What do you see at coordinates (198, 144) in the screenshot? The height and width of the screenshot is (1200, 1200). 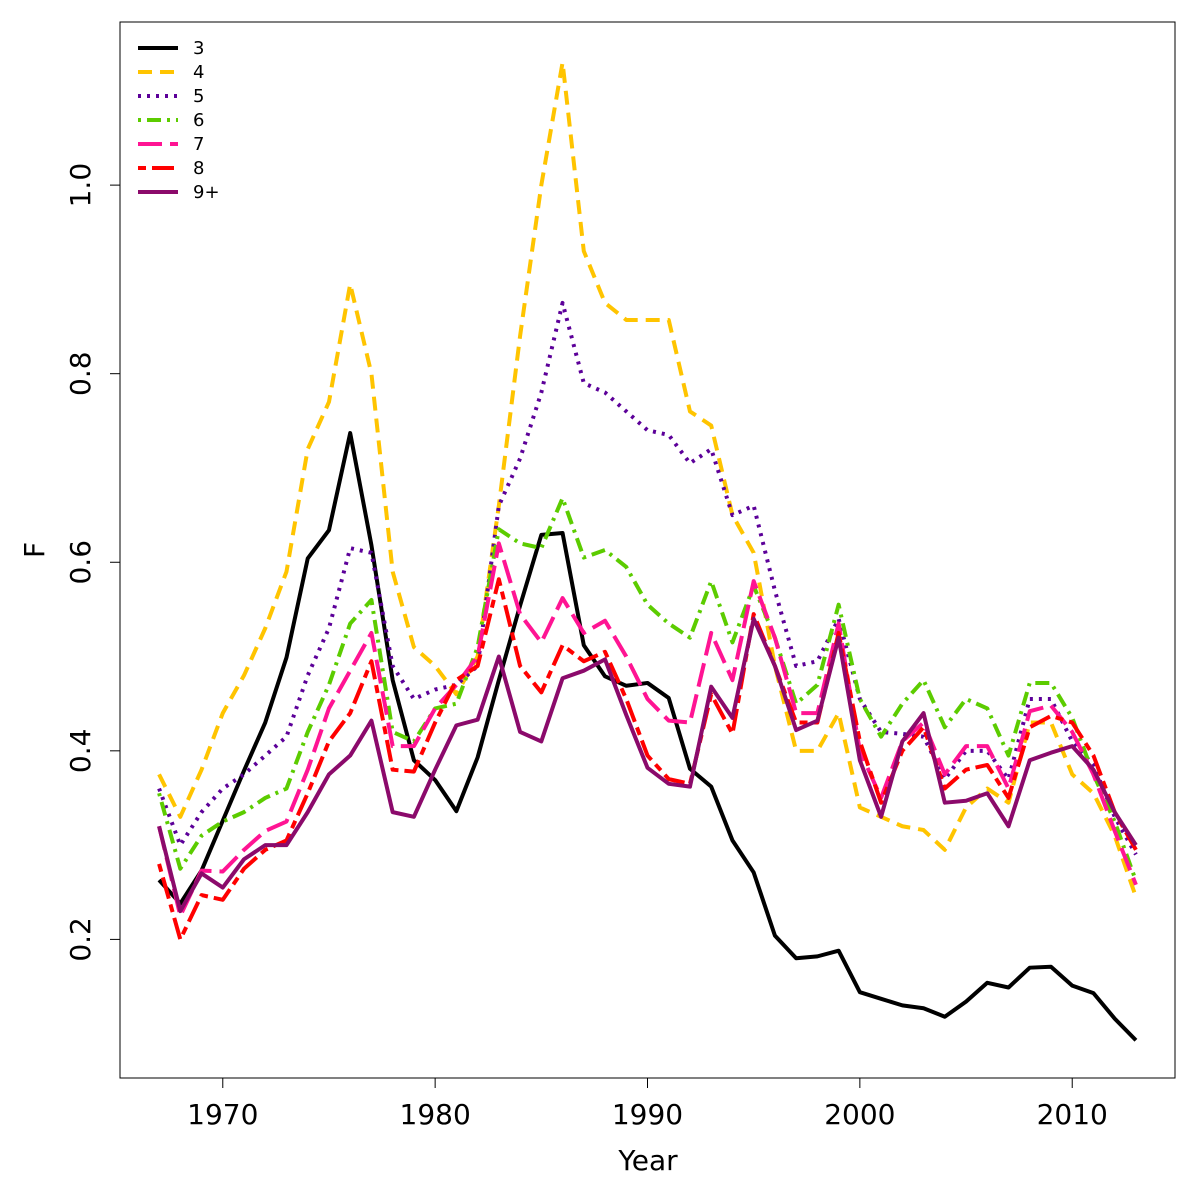 I see `legend-label: 7` at bounding box center [198, 144].